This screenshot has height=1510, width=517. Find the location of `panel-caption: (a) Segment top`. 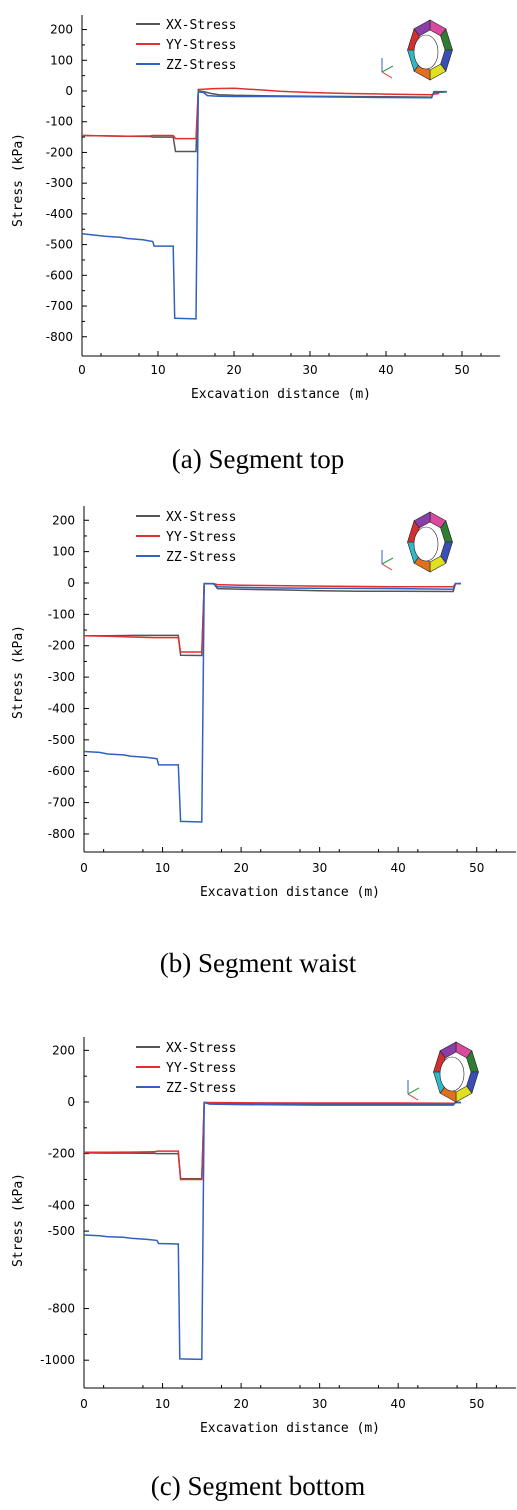

panel-caption: (a) Segment top is located at coordinates (258, 459).